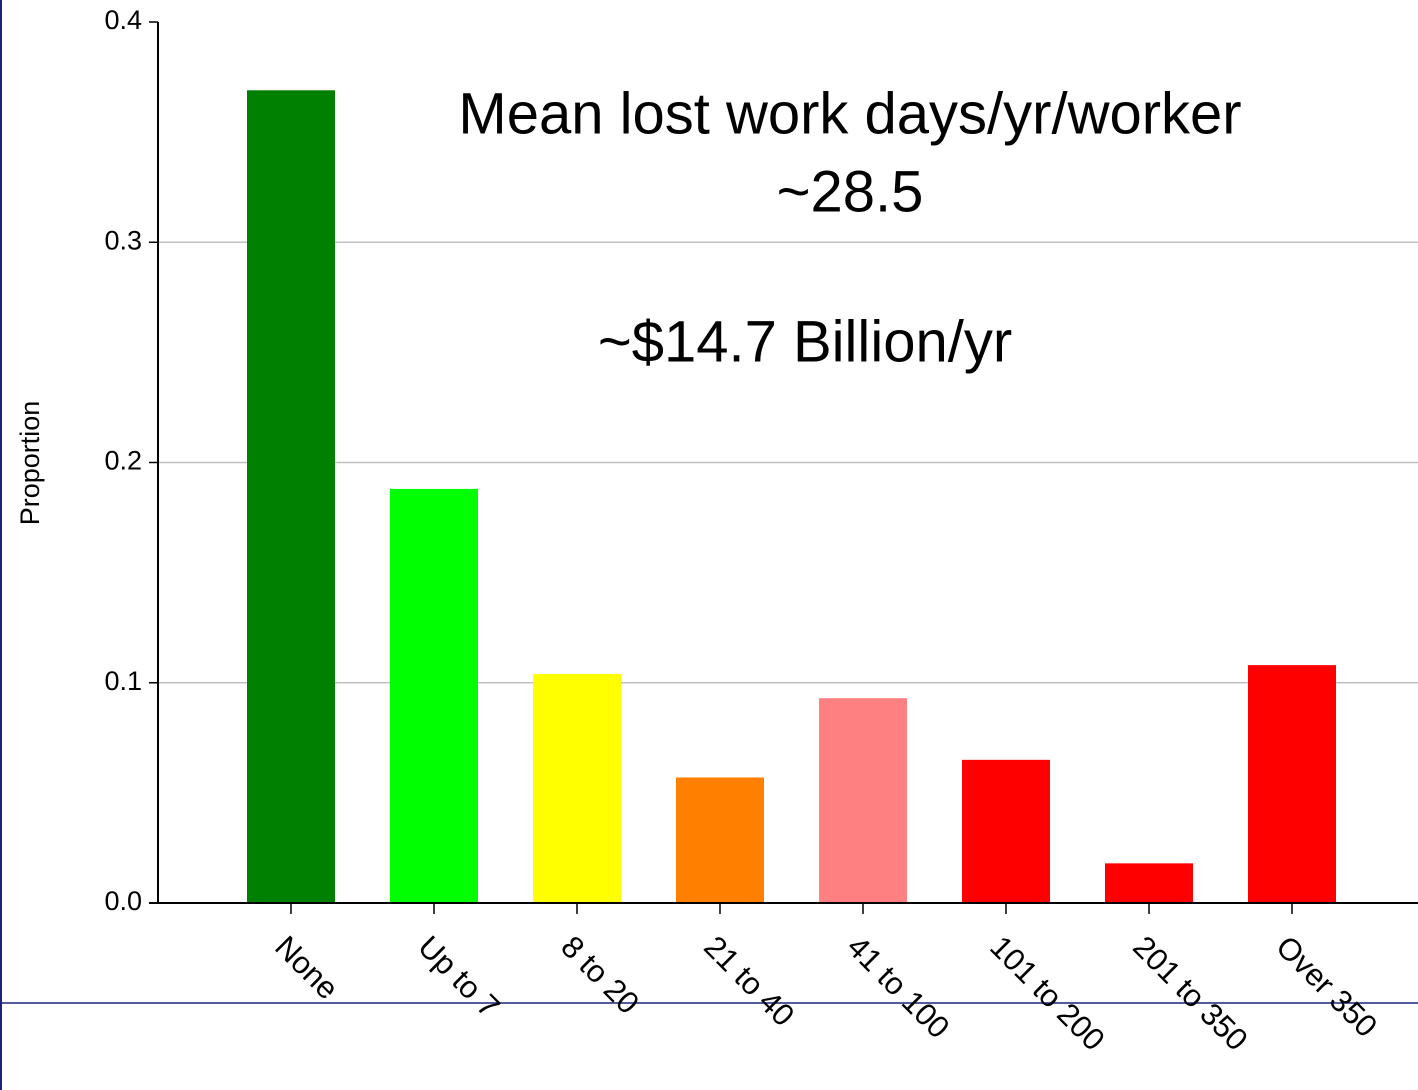  I want to click on x-tick-label: Up to 7, so click(458, 976).